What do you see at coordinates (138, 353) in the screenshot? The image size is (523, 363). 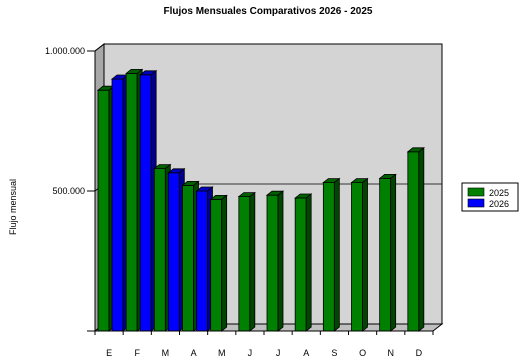 I see `x-tick-label: F` at bounding box center [138, 353].